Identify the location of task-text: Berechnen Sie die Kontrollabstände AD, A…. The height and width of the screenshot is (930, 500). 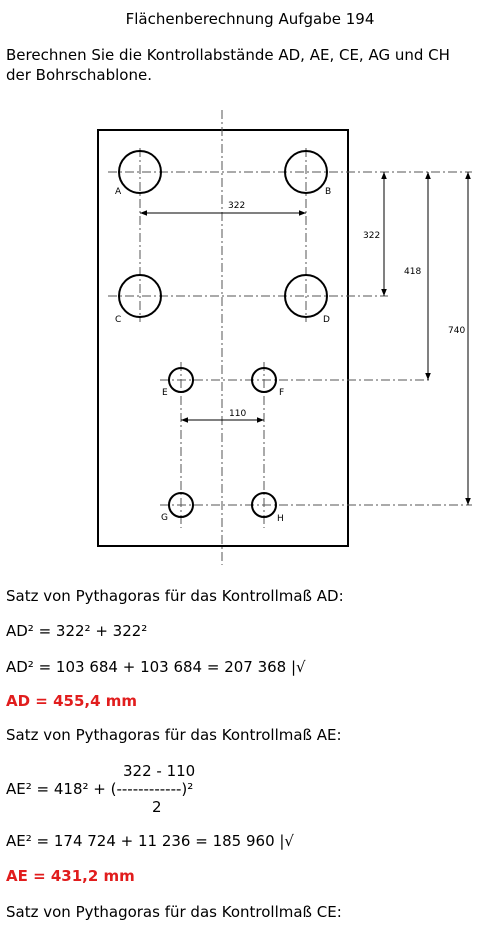
(246, 65).